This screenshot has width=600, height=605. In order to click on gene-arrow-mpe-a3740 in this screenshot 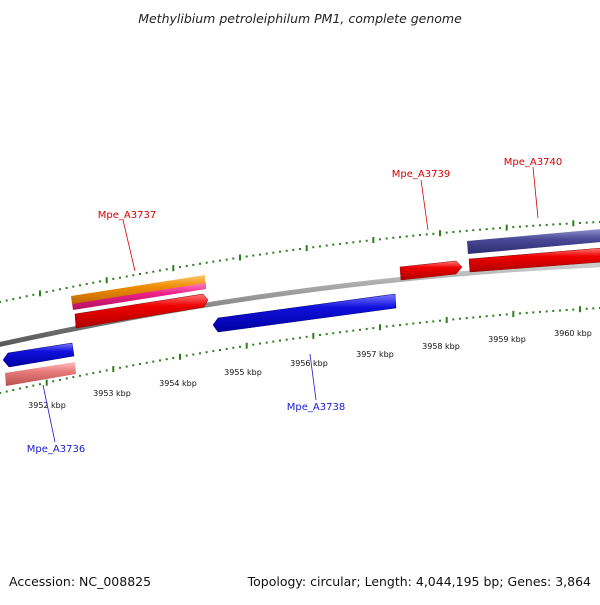, I will do `click(534, 260)`.